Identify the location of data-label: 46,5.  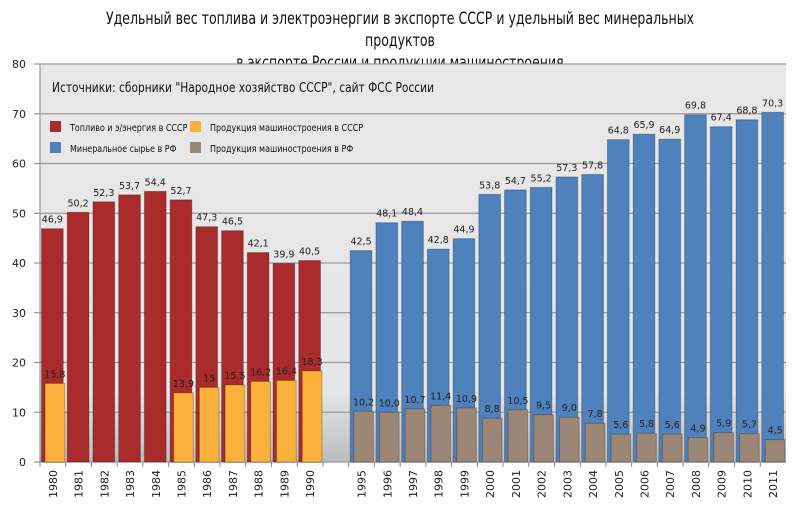
(232, 222).